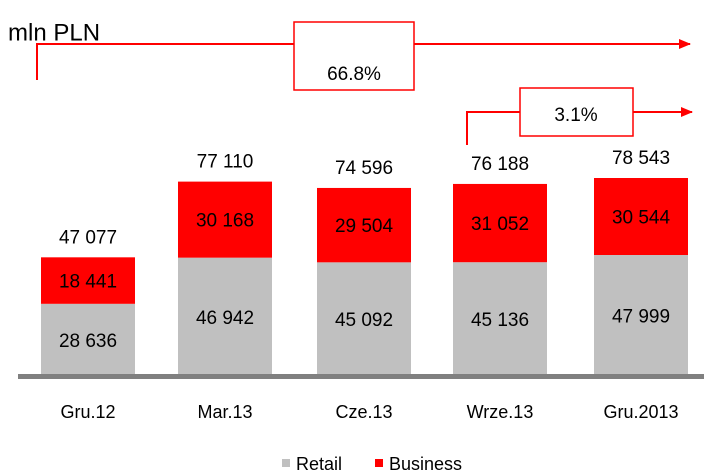  I want to click on x-tick-label: Mar.13, so click(224, 412).